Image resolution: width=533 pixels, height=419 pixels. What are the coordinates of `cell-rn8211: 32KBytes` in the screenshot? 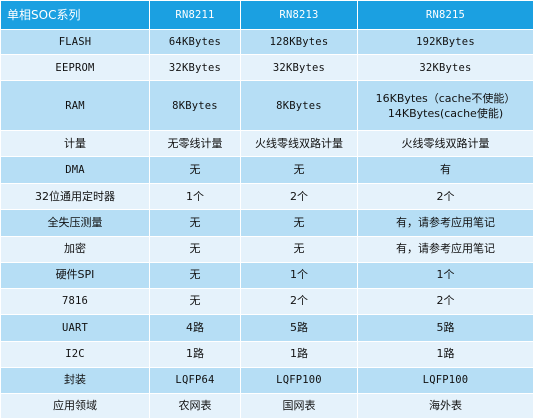 It's located at (195, 68).